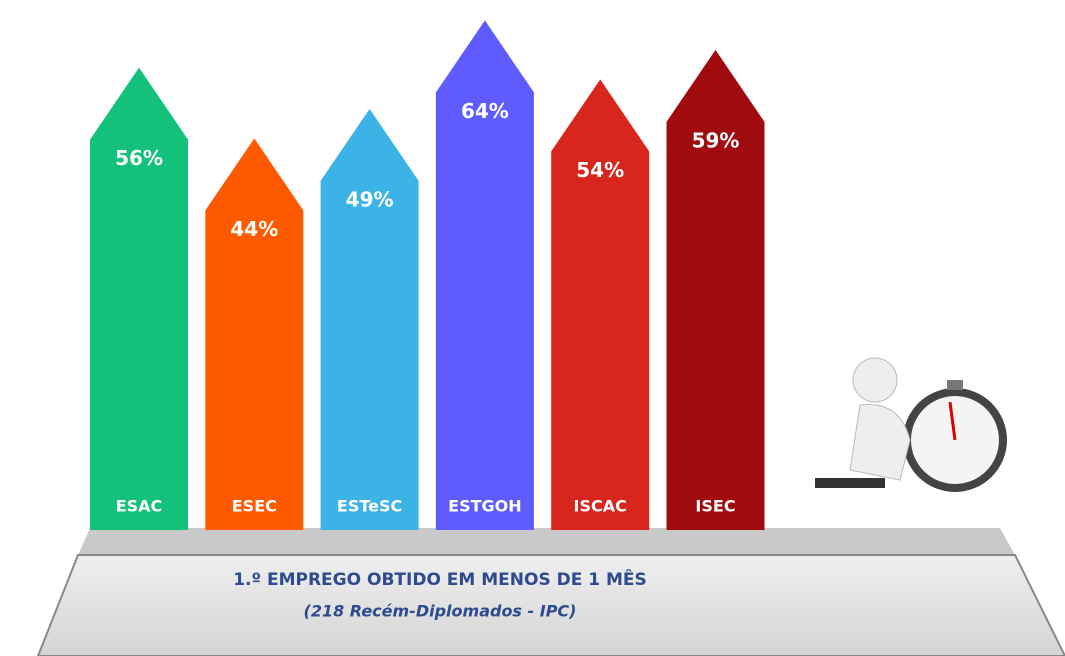  What do you see at coordinates (370, 199) in the screenshot?
I see `value-label: 49%` at bounding box center [370, 199].